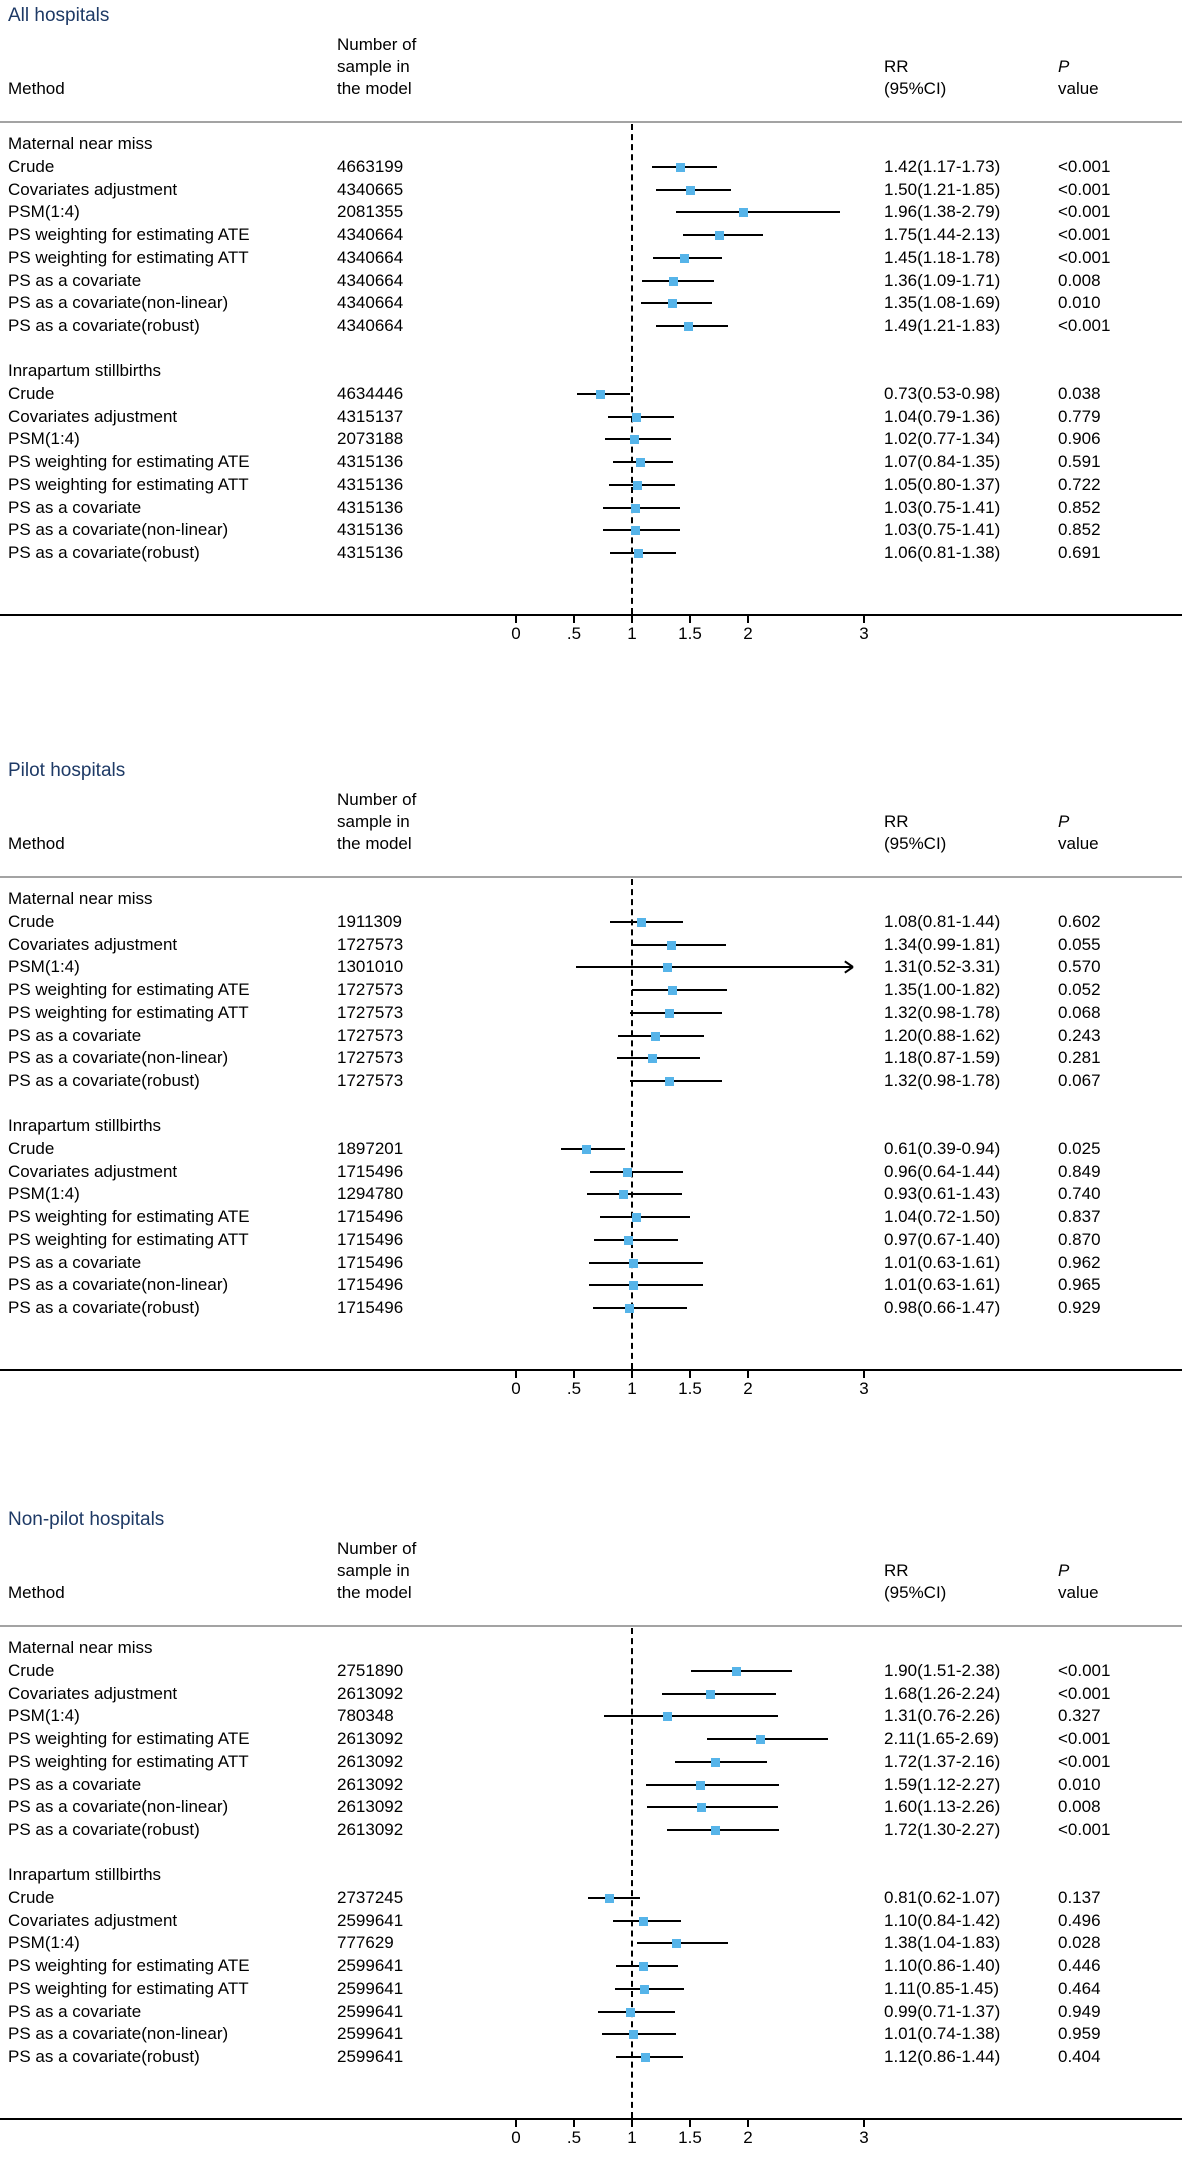 Image resolution: width=1182 pixels, height=2158 pixels. I want to click on sample-size: 1897201, so click(370, 1148).